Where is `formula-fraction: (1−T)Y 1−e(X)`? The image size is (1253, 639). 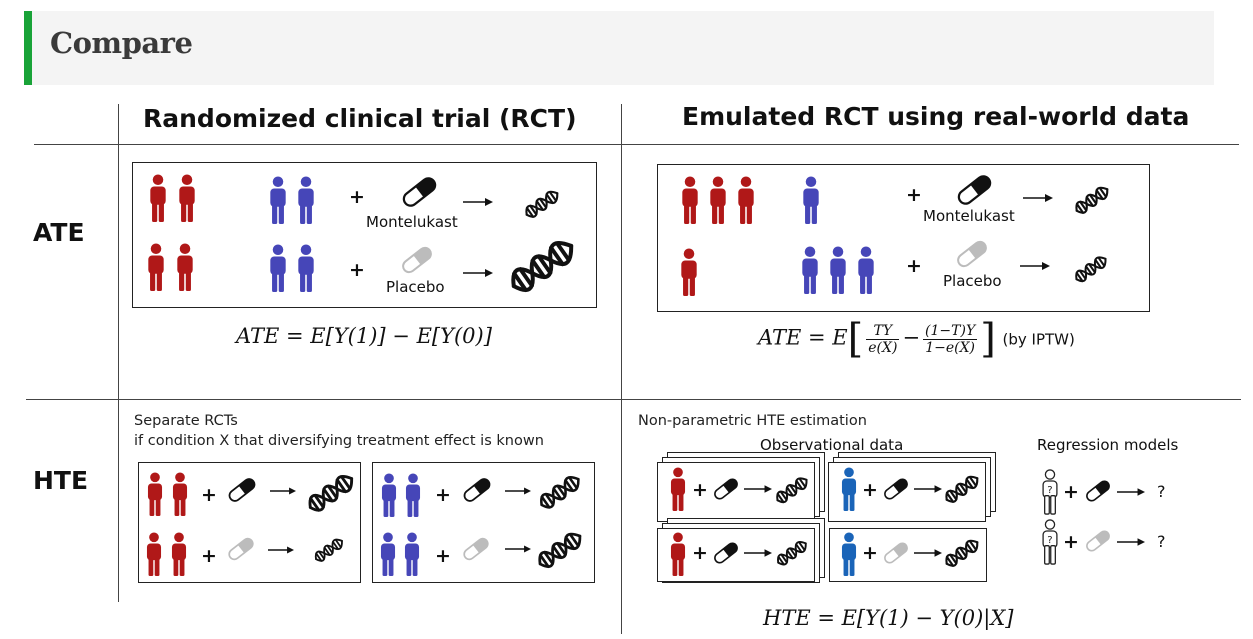
formula-fraction: (1−T)Y 1−e(X) is located at coordinates (950, 339).